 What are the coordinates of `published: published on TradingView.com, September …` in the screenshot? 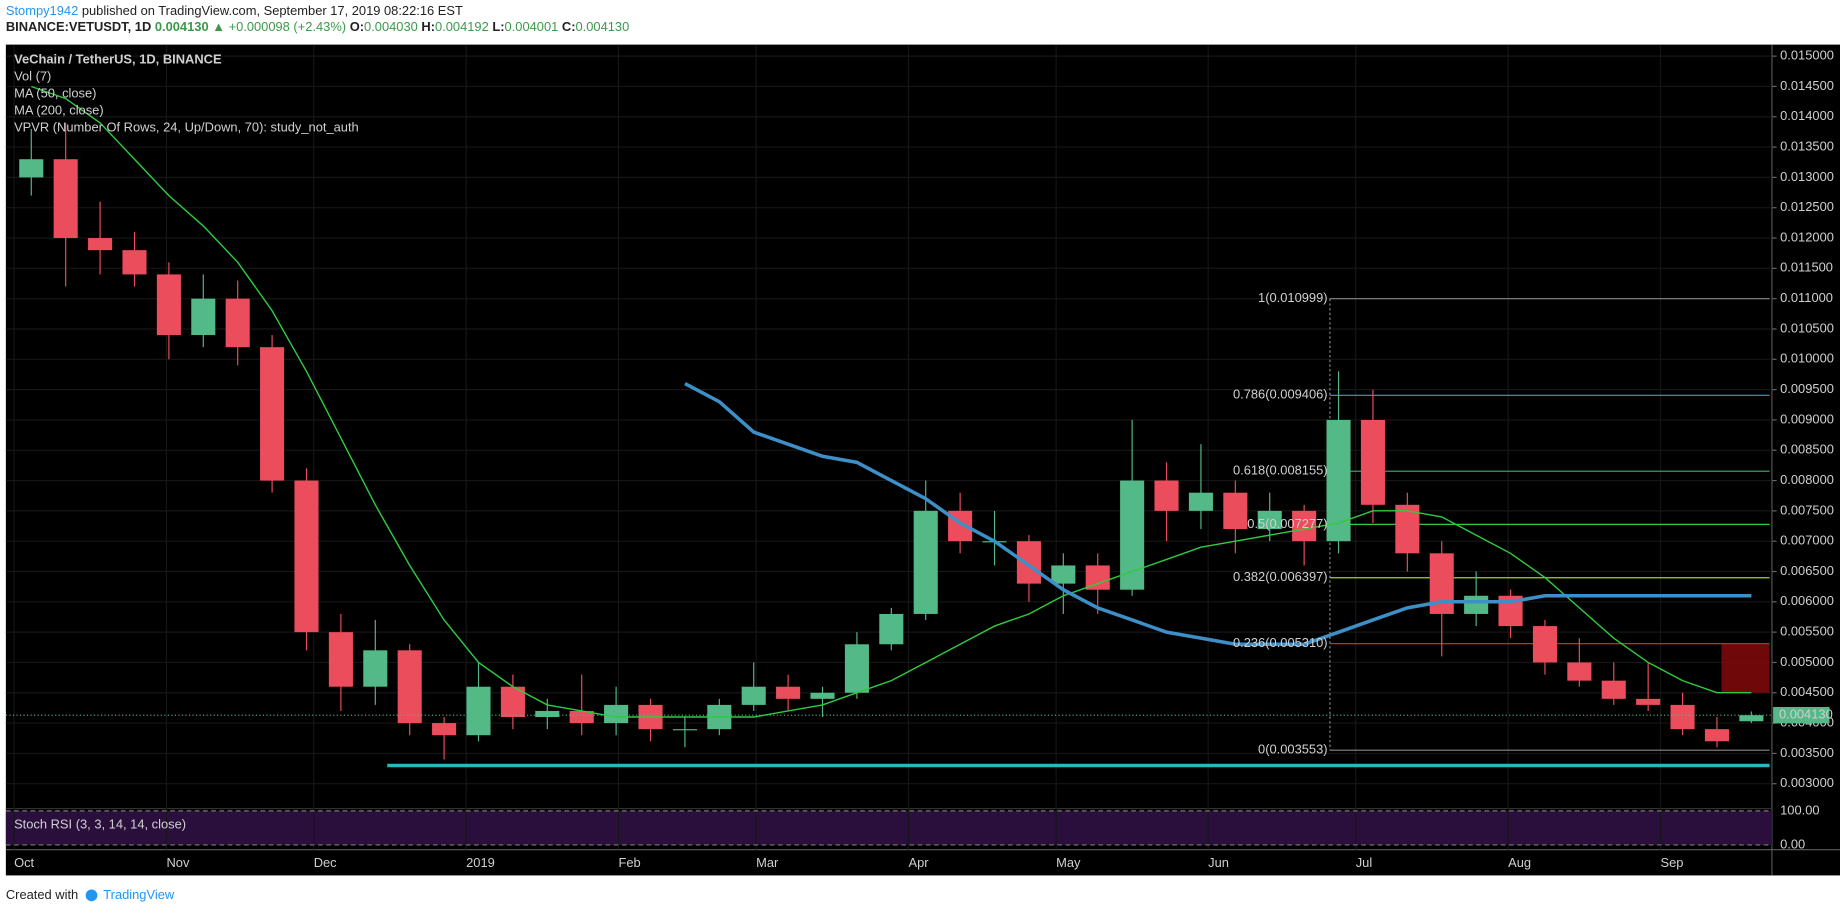 It's located at (270, 10).